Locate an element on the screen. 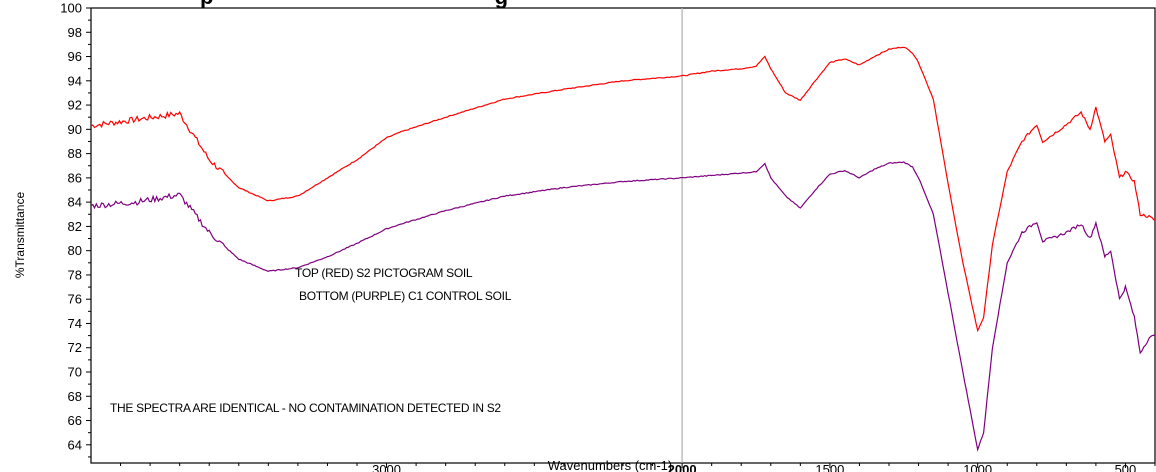 The height and width of the screenshot is (472, 1156). x-axis: 3000 2000 1500 1000 500 is located at coordinates (638, 467).